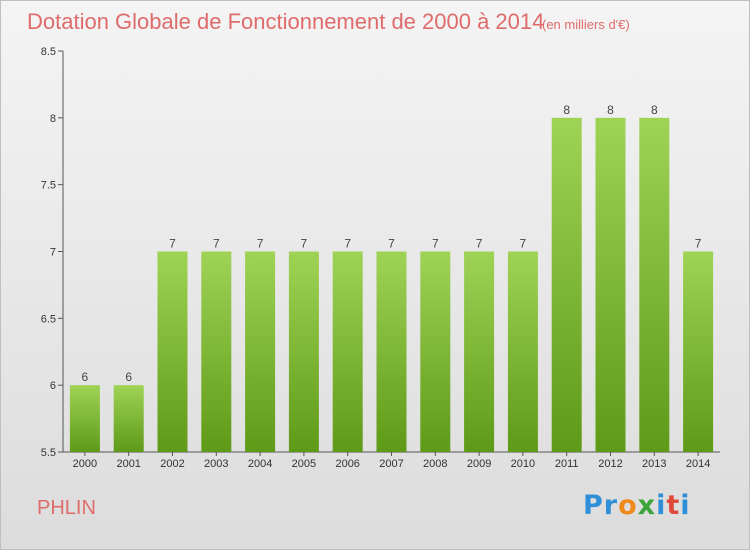 The height and width of the screenshot is (551, 750). I want to click on x-tick-label-2009: 2009, so click(479, 464).